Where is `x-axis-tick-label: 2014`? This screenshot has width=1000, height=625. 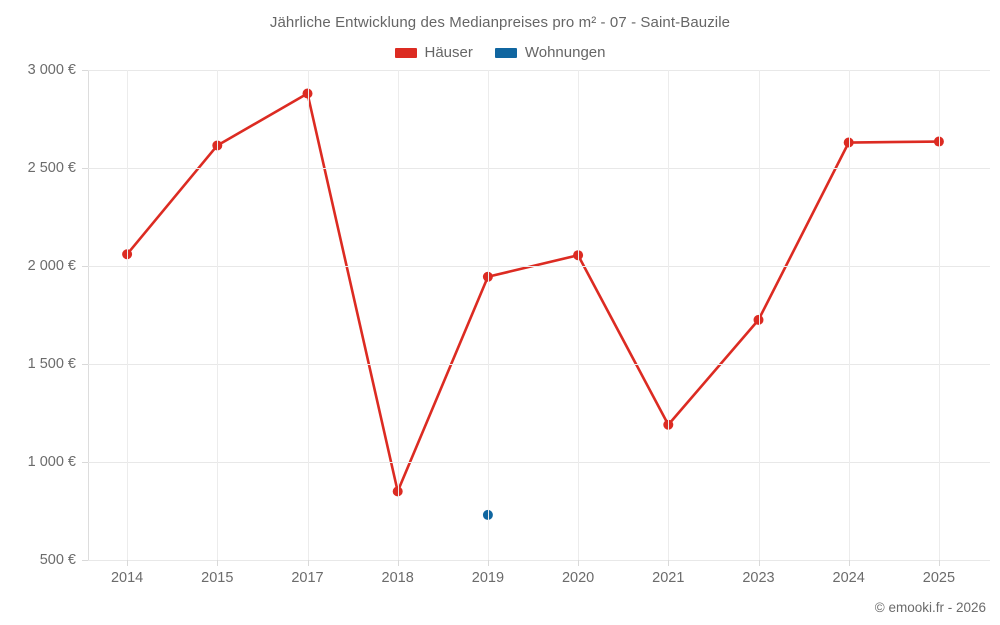 x-axis-tick-label: 2014 is located at coordinates (127, 578).